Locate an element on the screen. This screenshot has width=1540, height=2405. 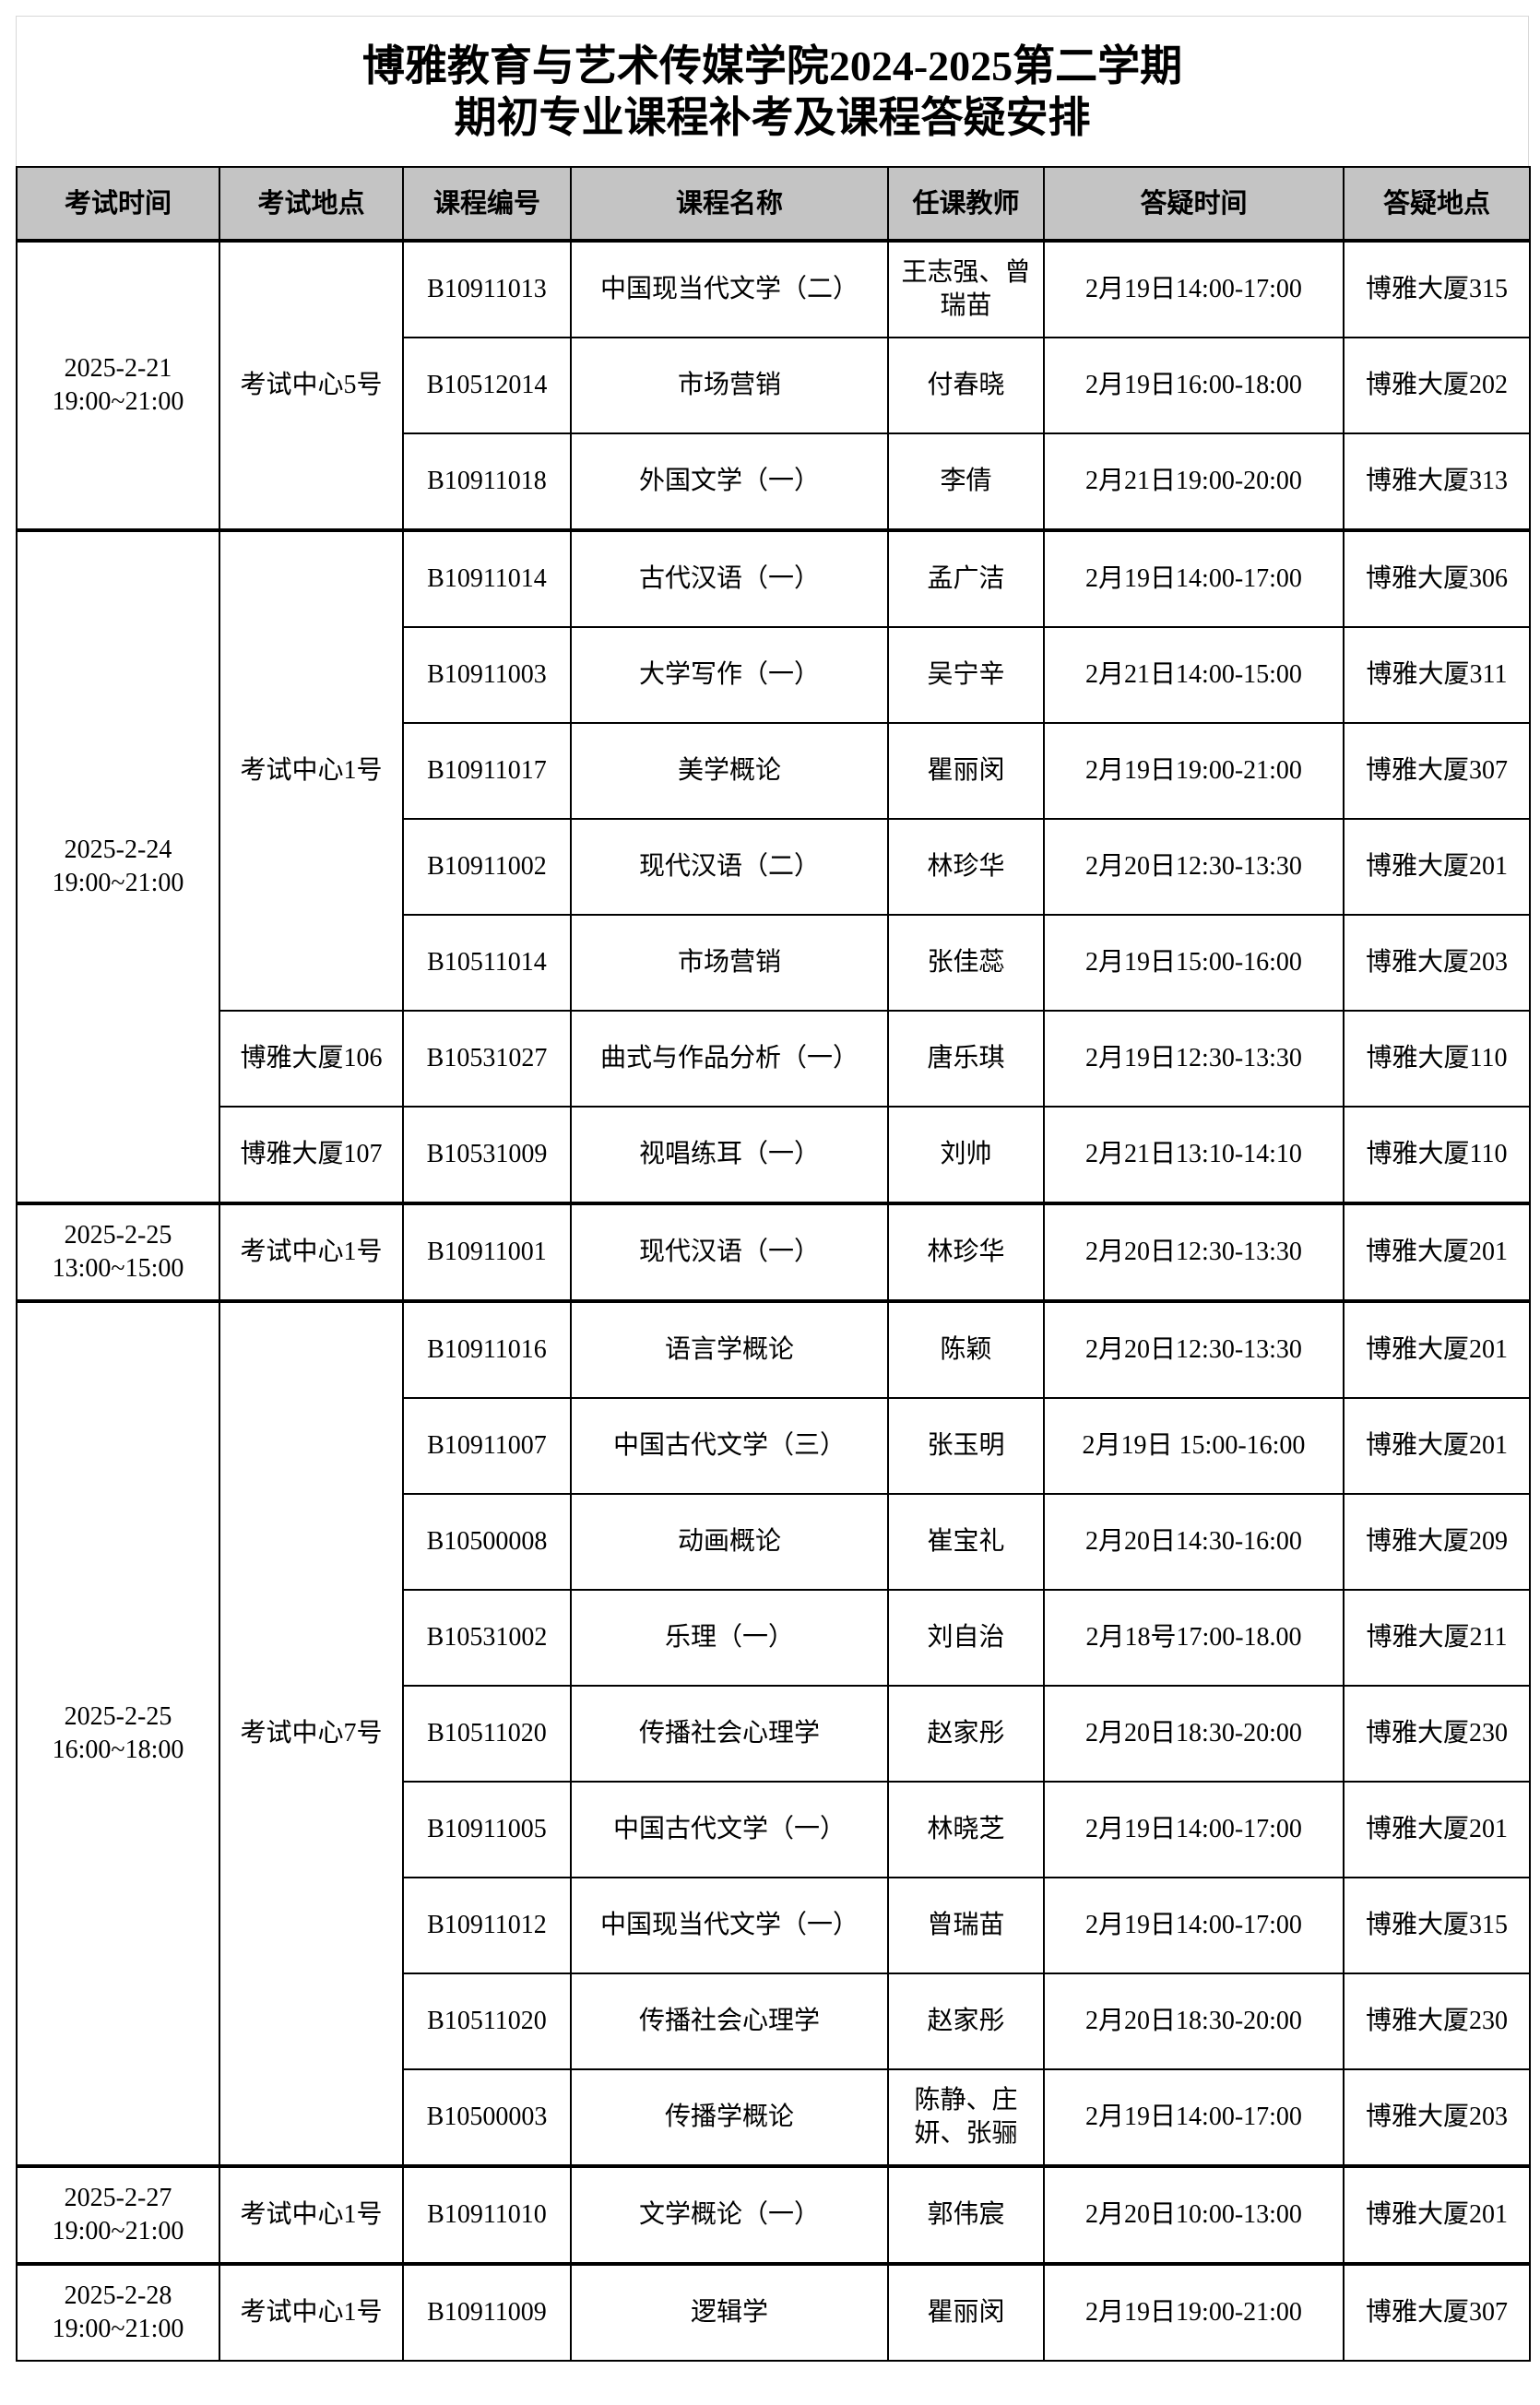
qa-location-cell: 博雅大厦313 is located at coordinates (1437, 481).